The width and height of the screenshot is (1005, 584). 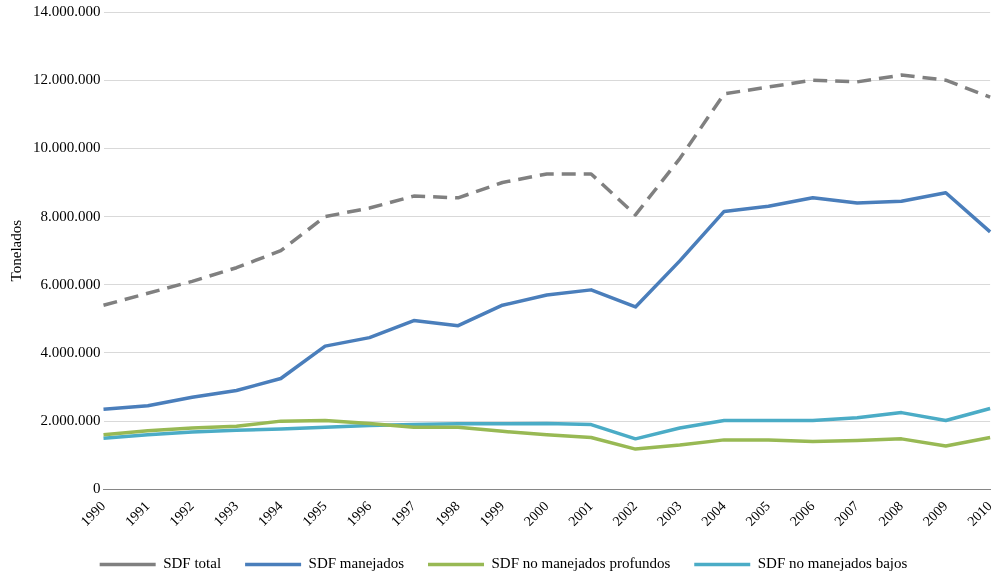 What do you see at coordinates (70, 283) in the screenshot?
I see `y-tick-label: 6.000.000` at bounding box center [70, 283].